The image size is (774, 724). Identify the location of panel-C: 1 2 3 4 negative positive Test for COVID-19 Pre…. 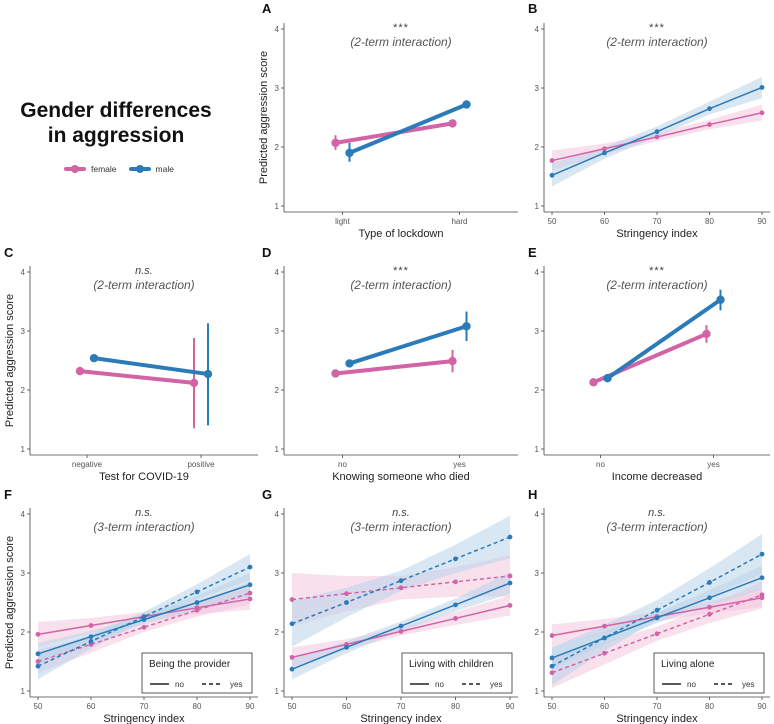
(131, 364).